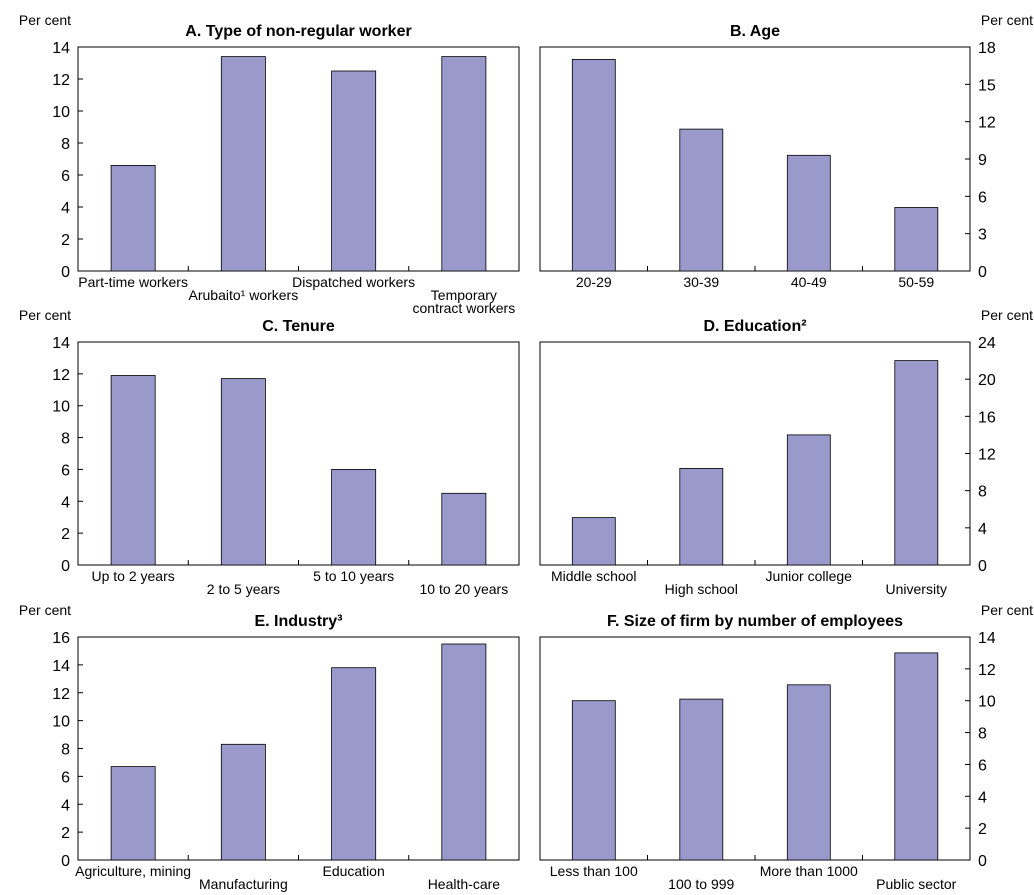 Image resolution: width=1034 pixels, height=895 pixels. I want to click on category-label: 40-49, so click(809, 282).